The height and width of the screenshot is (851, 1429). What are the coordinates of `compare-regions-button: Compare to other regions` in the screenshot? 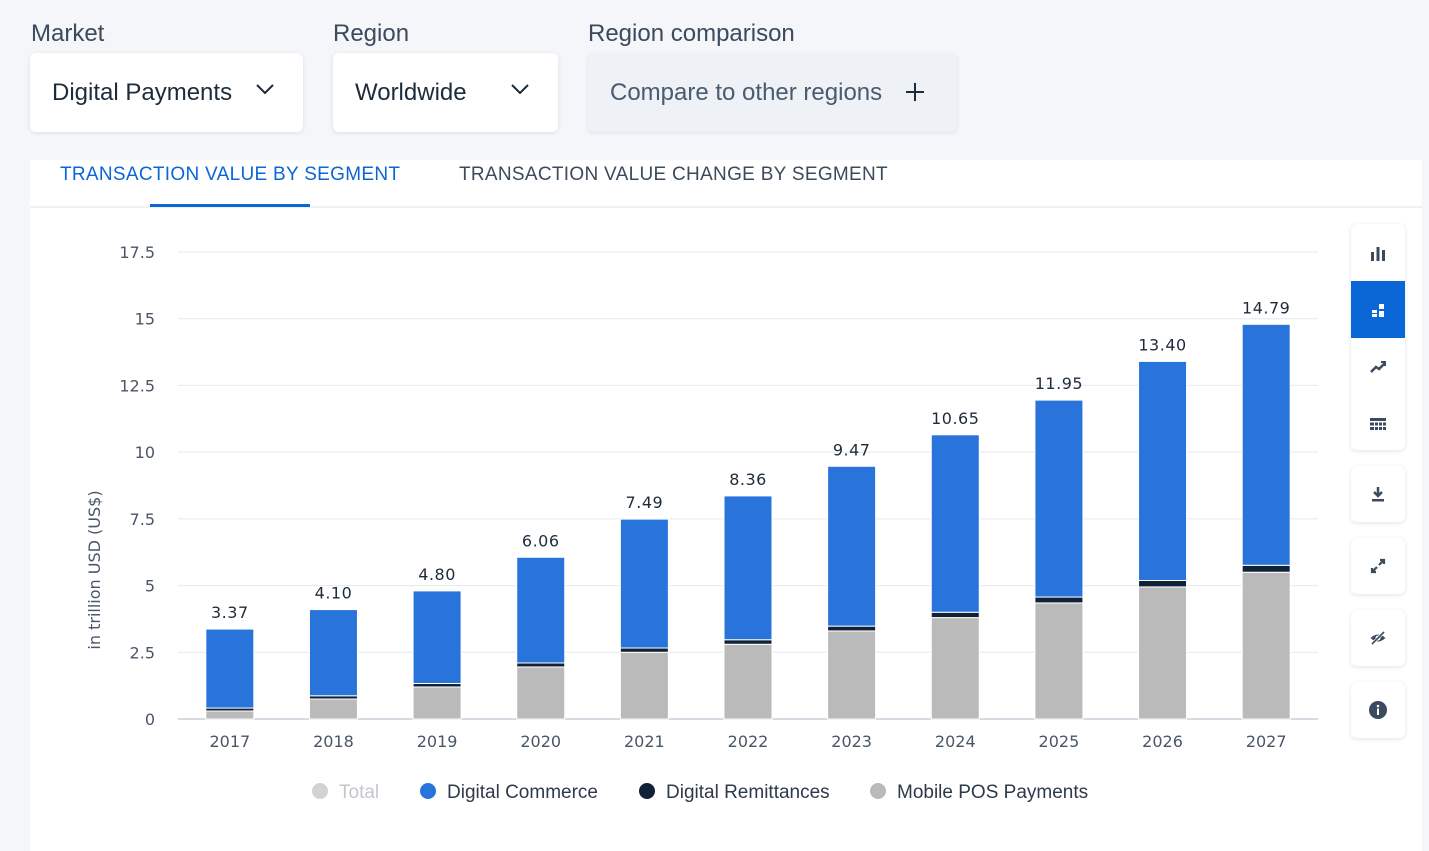 It's located at (772, 92).